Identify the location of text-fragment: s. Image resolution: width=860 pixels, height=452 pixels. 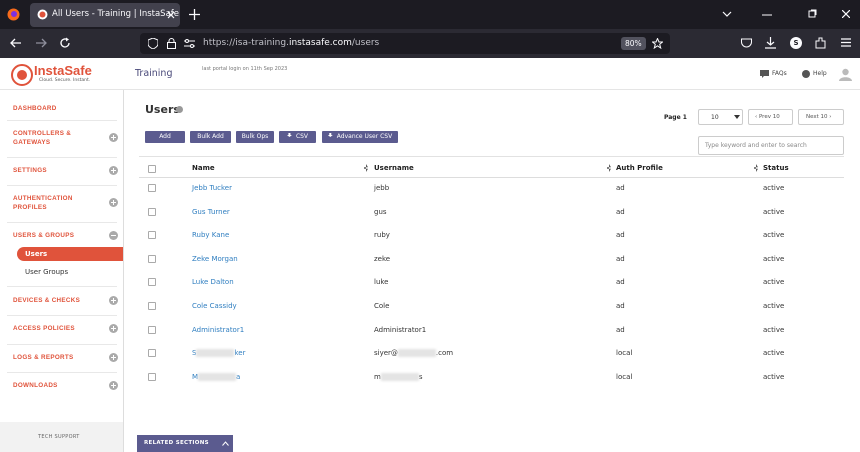
(420, 376).